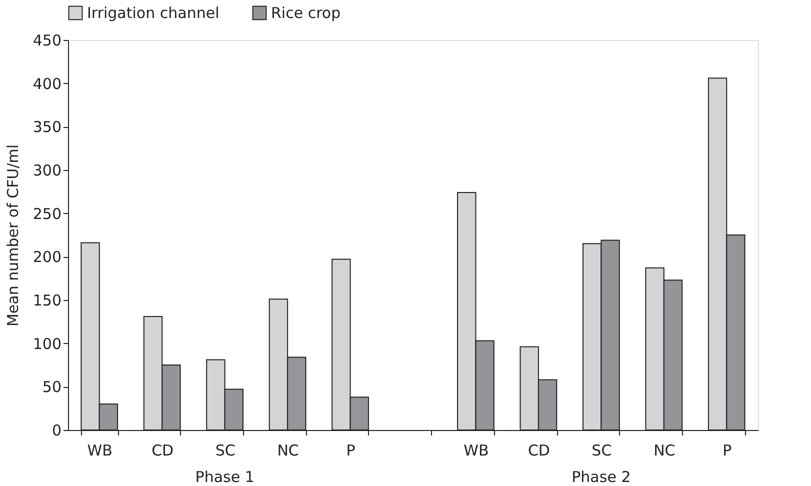 This screenshot has height=486, width=811. Describe the element at coordinates (13, 235) in the screenshot. I see `y-axis-title: Mean number of CFU/ml` at that location.